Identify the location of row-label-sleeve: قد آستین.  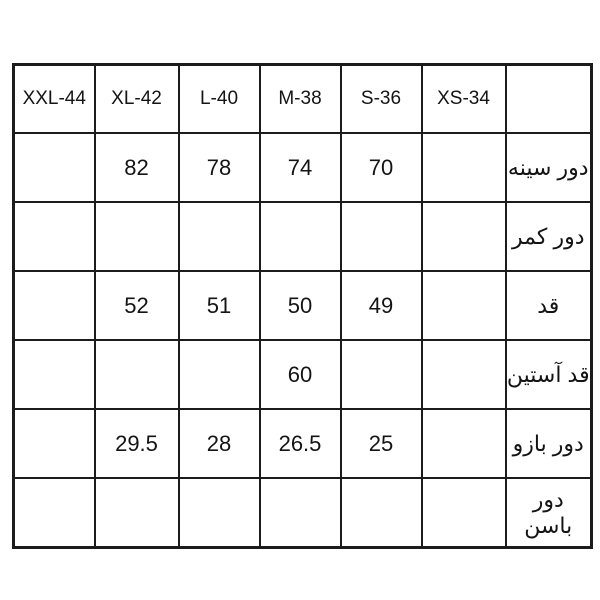
(548, 374).